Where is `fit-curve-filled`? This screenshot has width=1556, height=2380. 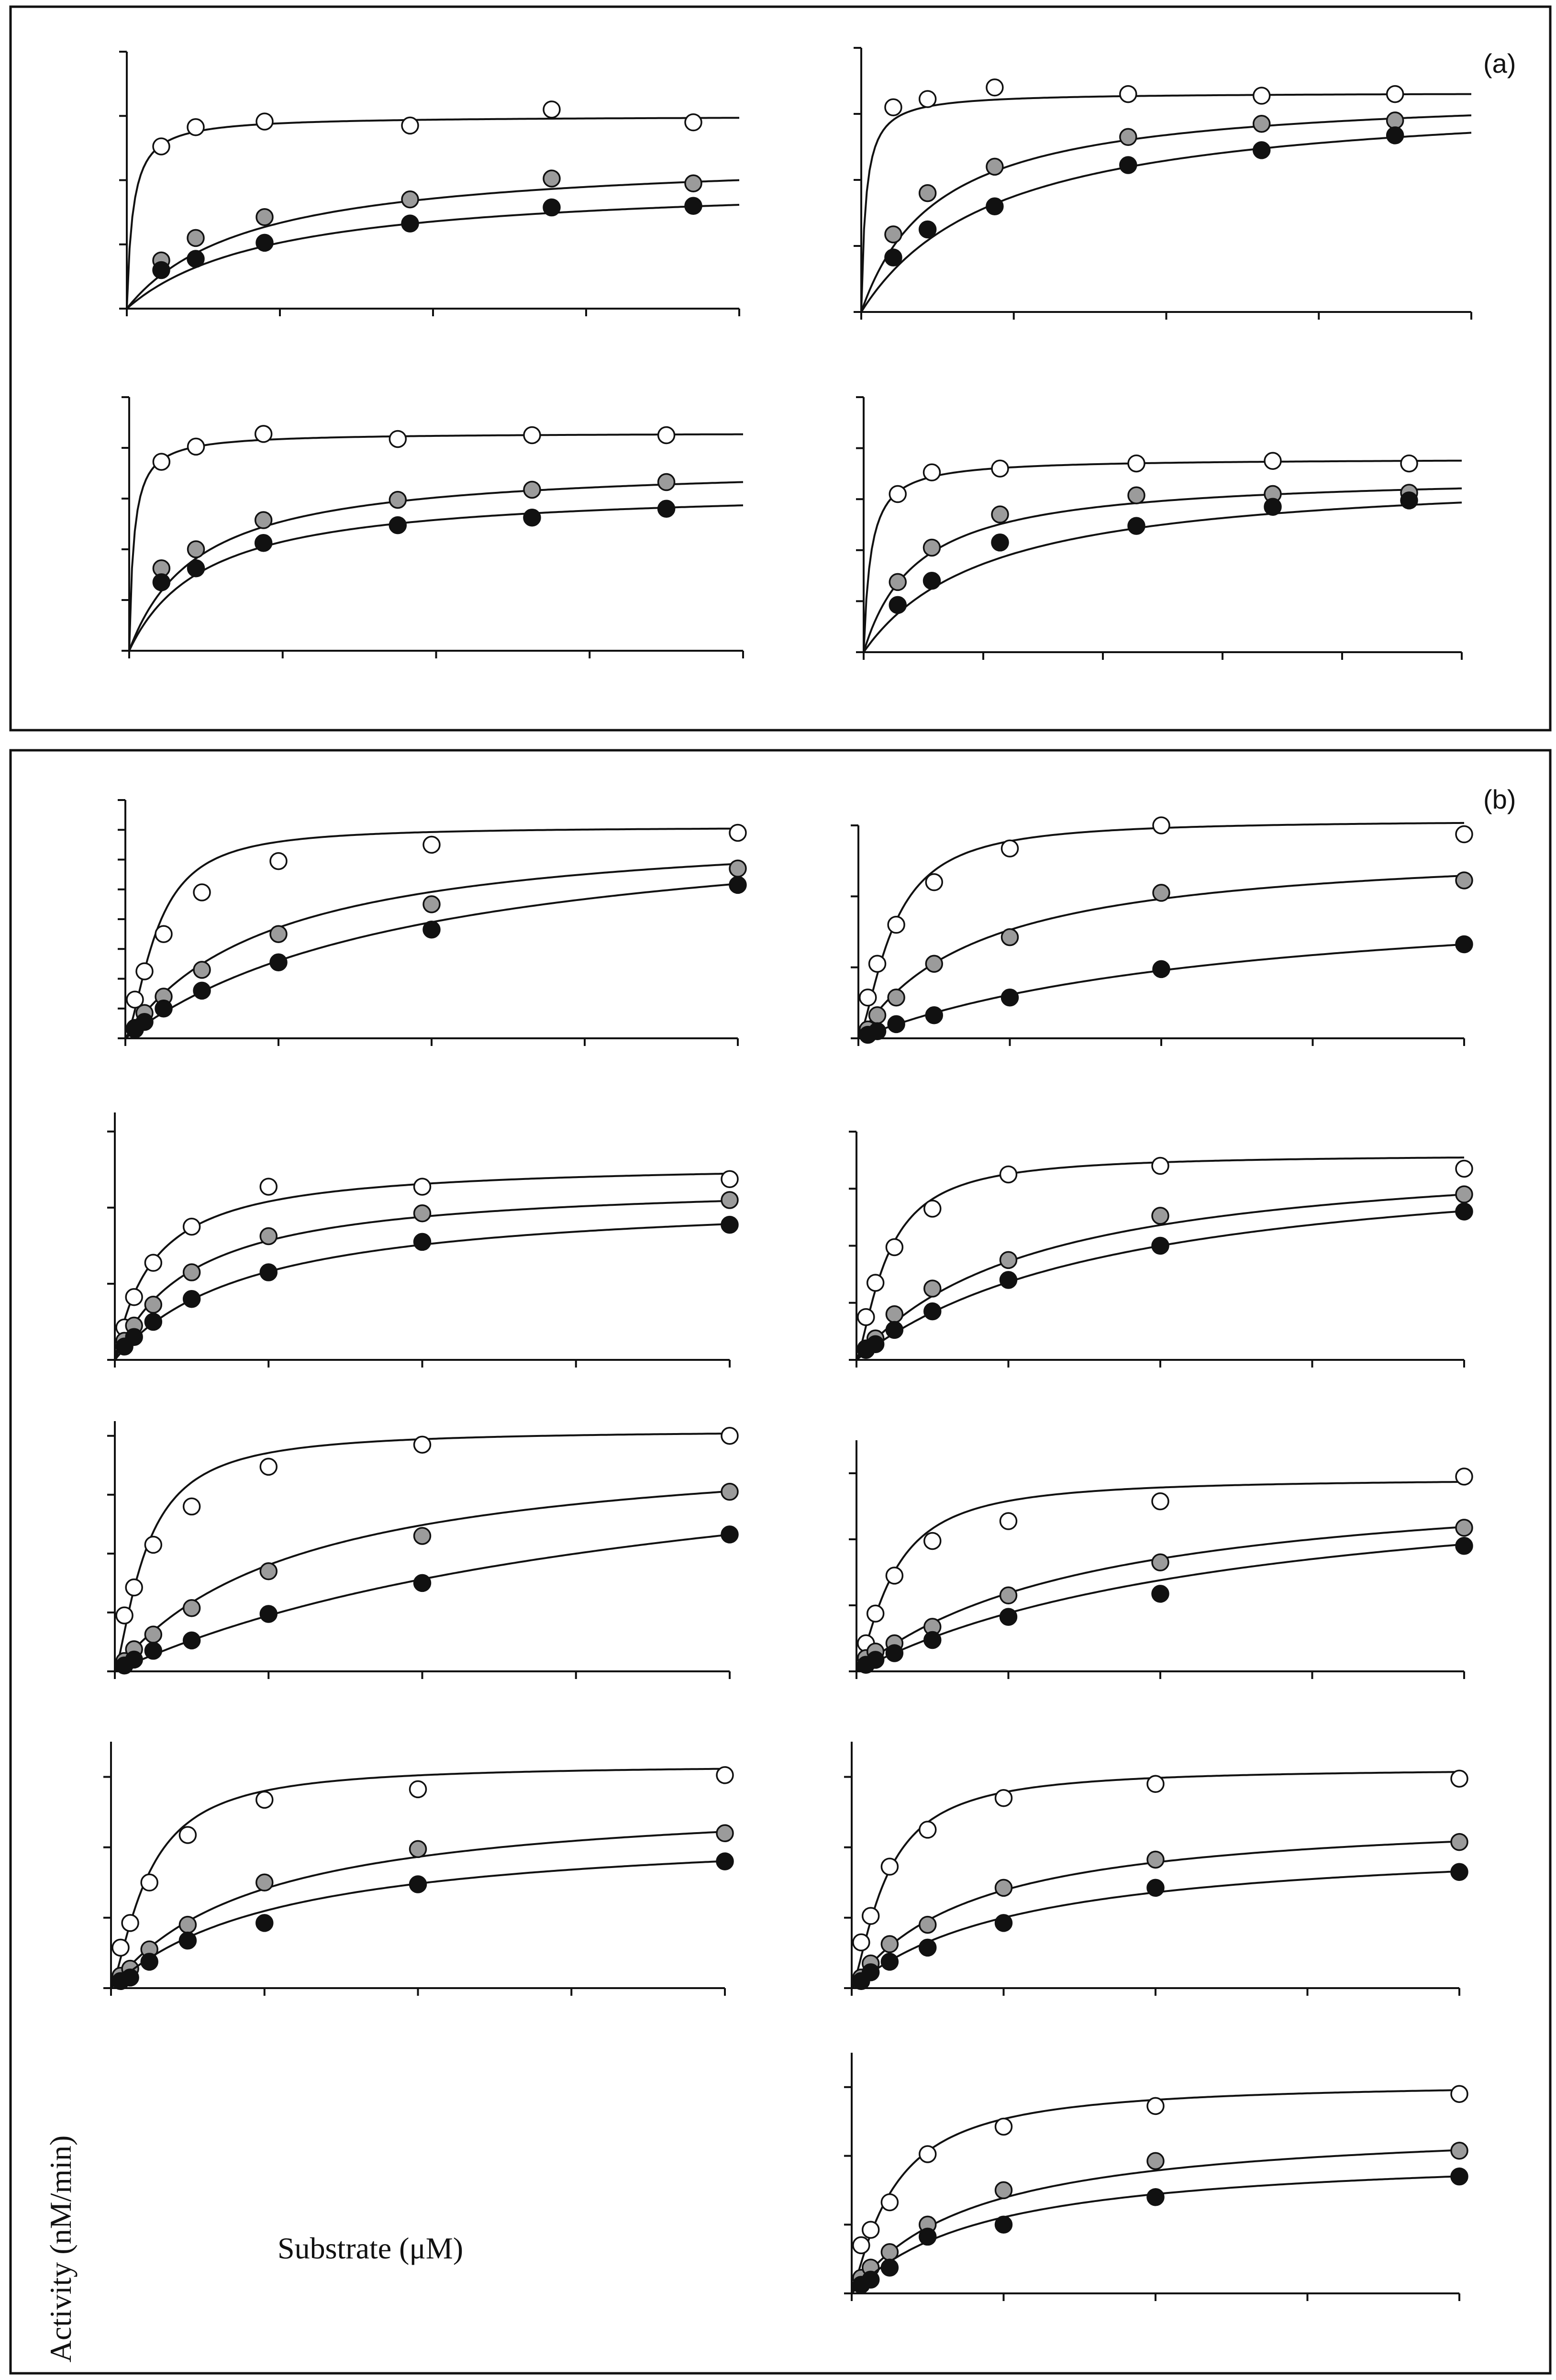 fit-curve-filled is located at coordinates (1161, 1607).